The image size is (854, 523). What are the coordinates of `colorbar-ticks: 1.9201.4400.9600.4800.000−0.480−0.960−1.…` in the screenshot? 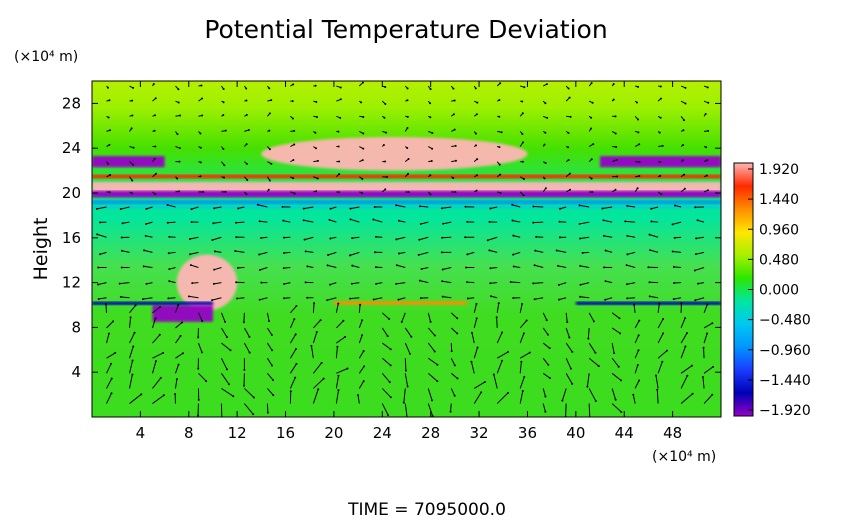 It's located at (779, 290).